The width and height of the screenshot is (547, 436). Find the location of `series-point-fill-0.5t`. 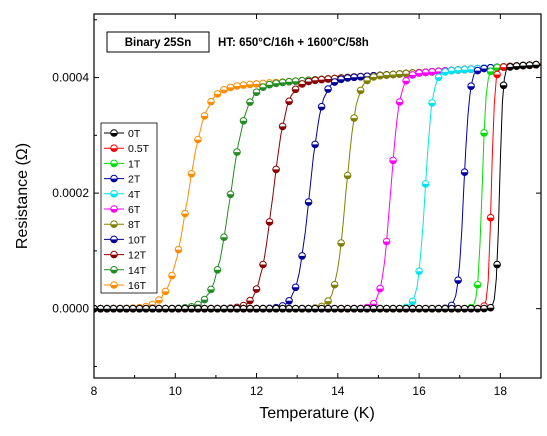

series-point-fill-0.5t is located at coordinates (497, 76).